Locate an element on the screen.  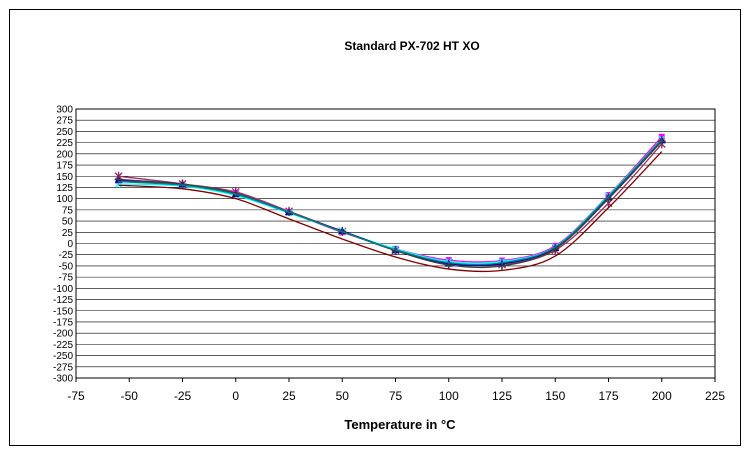
y-tick-label: -275 is located at coordinates (63, 367).